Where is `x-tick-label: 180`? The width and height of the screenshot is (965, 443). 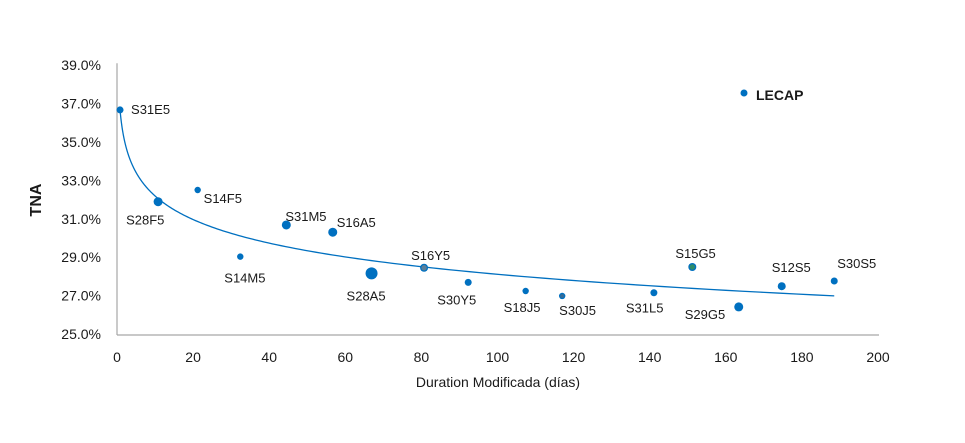 x-tick-label: 180 is located at coordinates (802, 357).